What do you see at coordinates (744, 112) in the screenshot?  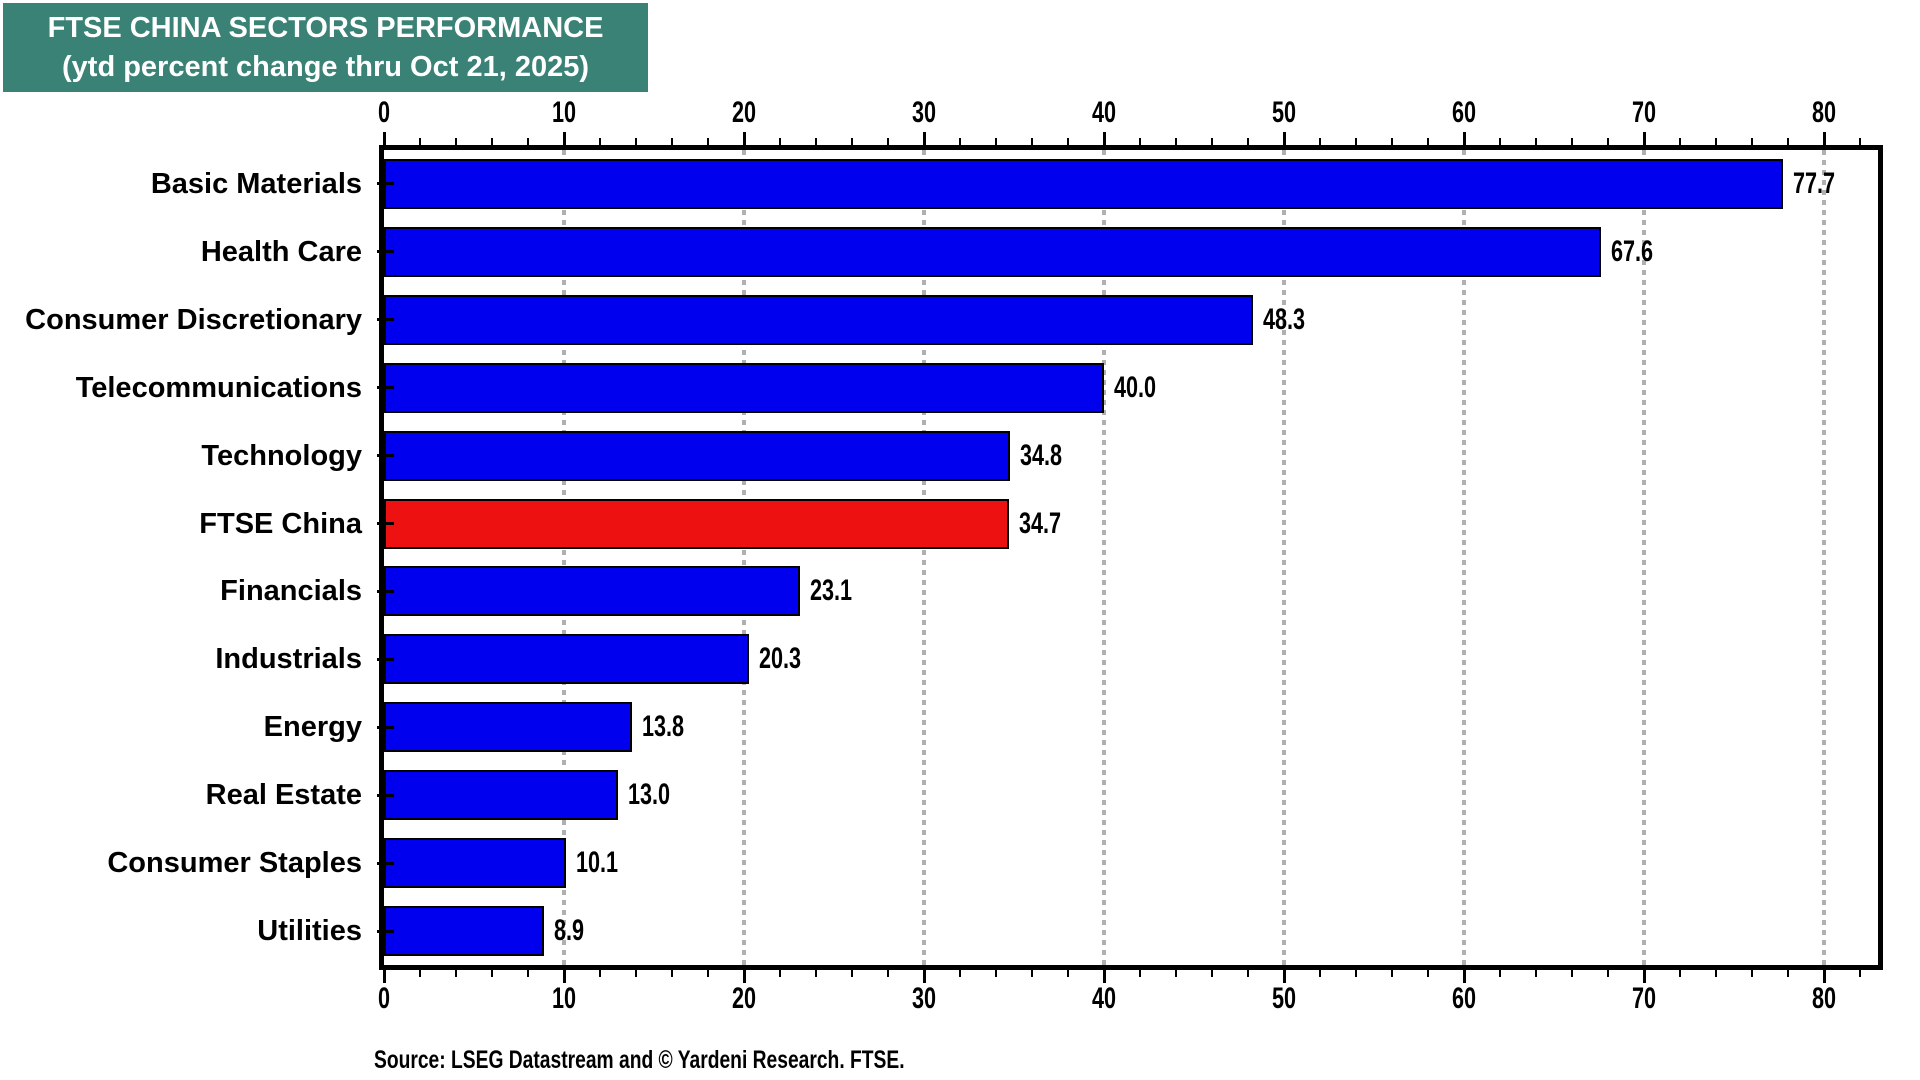 I see `x-tick-label-top: 20` at bounding box center [744, 112].